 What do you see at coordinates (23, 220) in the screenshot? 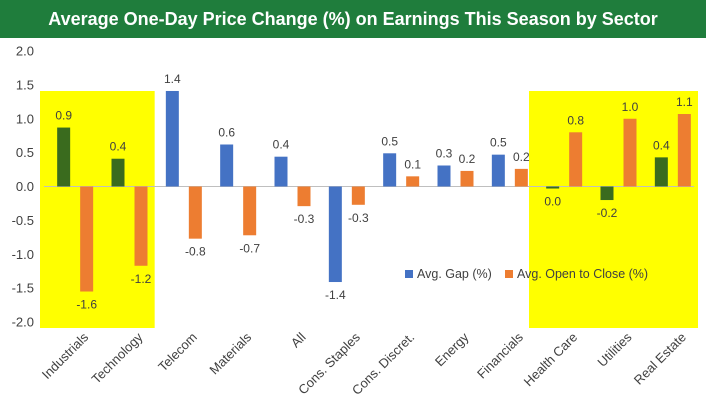
I see `y-tick-label: -0.5` at bounding box center [23, 220].